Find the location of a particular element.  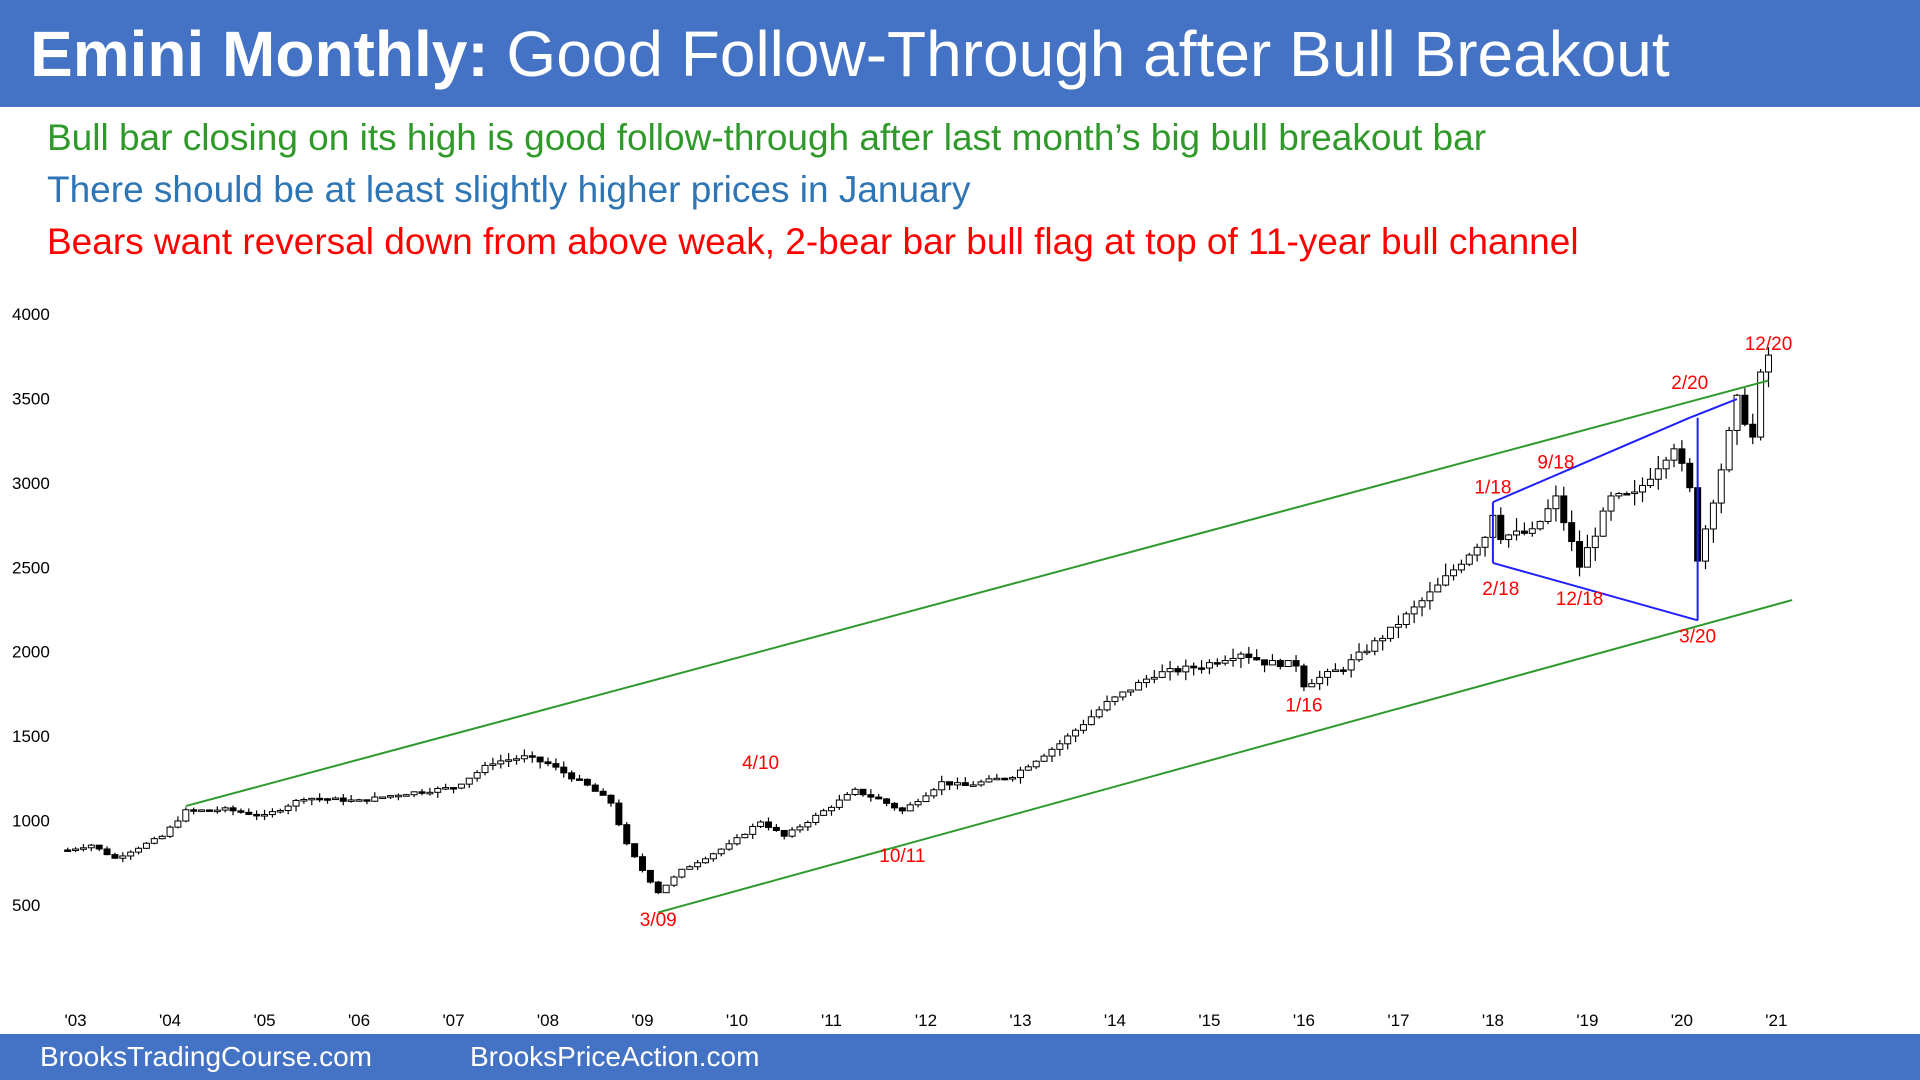

x-tick-label: '09 is located at coordinates (642, 1020).